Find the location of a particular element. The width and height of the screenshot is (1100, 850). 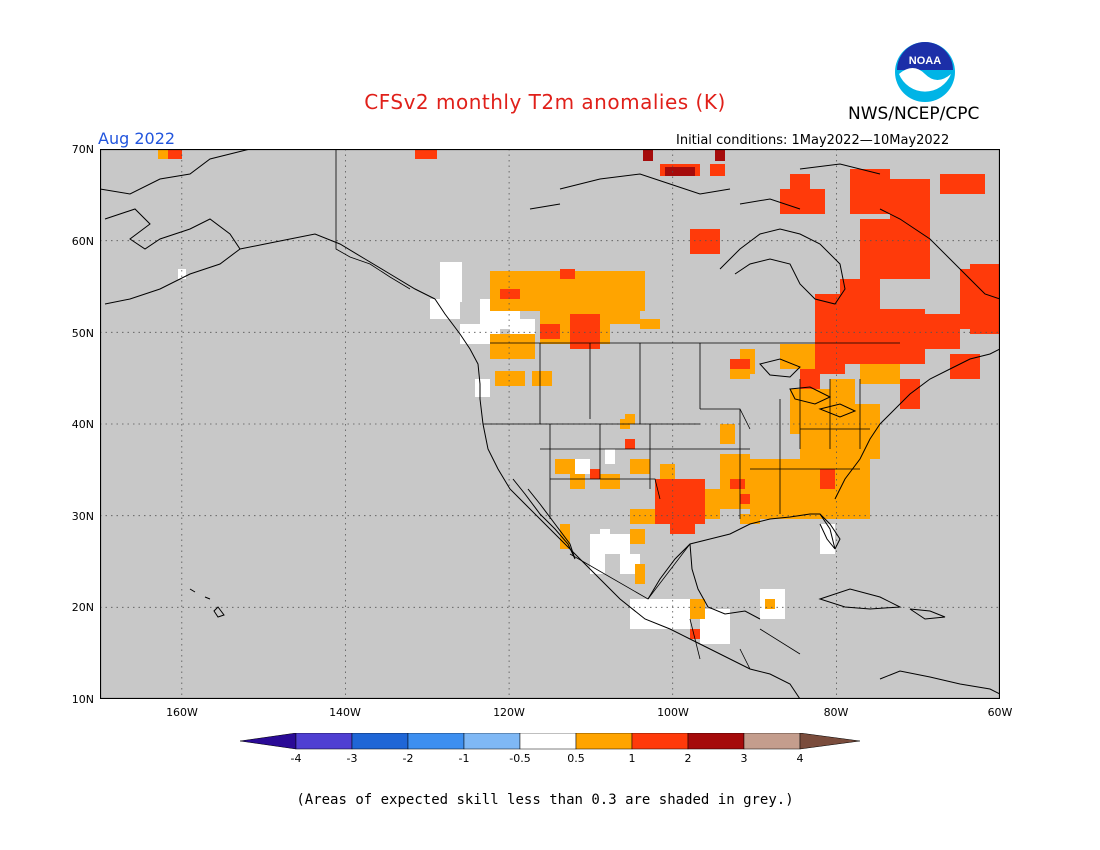

colorbar-tick: 2 is located at coordinates (688, 758).